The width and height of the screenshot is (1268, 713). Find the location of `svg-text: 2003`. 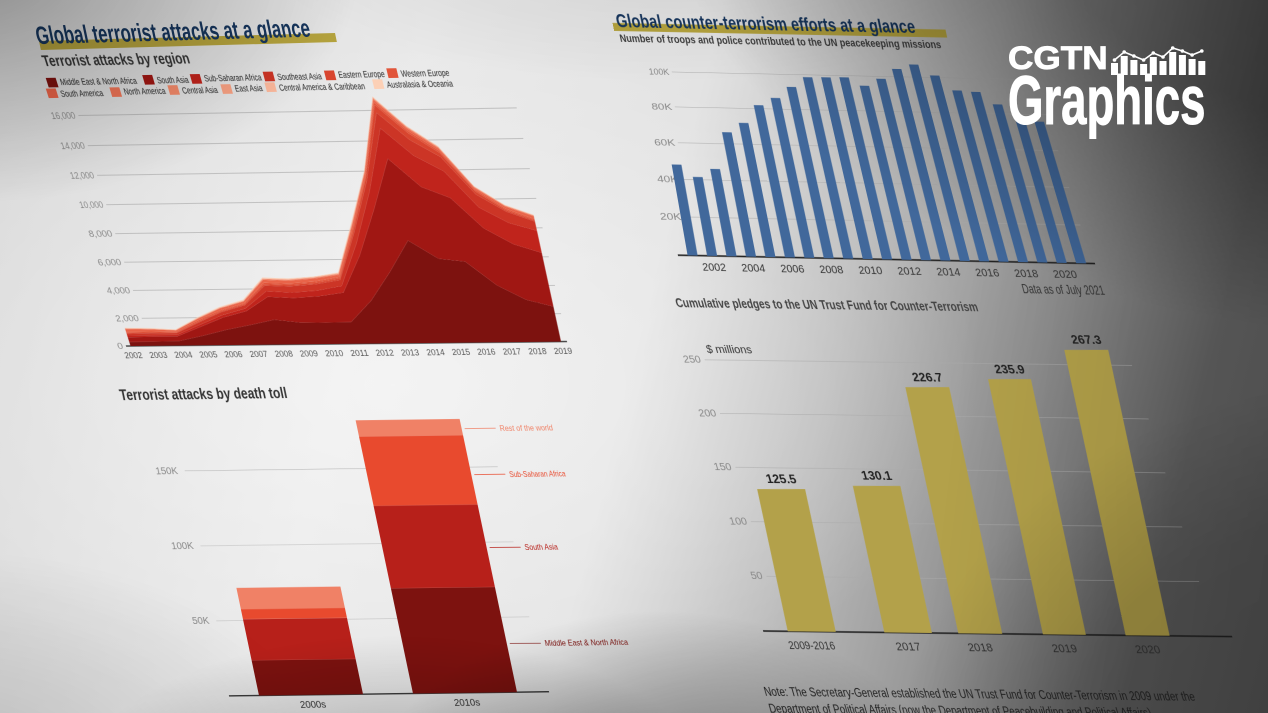

svg-text: 2003 is located at coordinates (158, 355).